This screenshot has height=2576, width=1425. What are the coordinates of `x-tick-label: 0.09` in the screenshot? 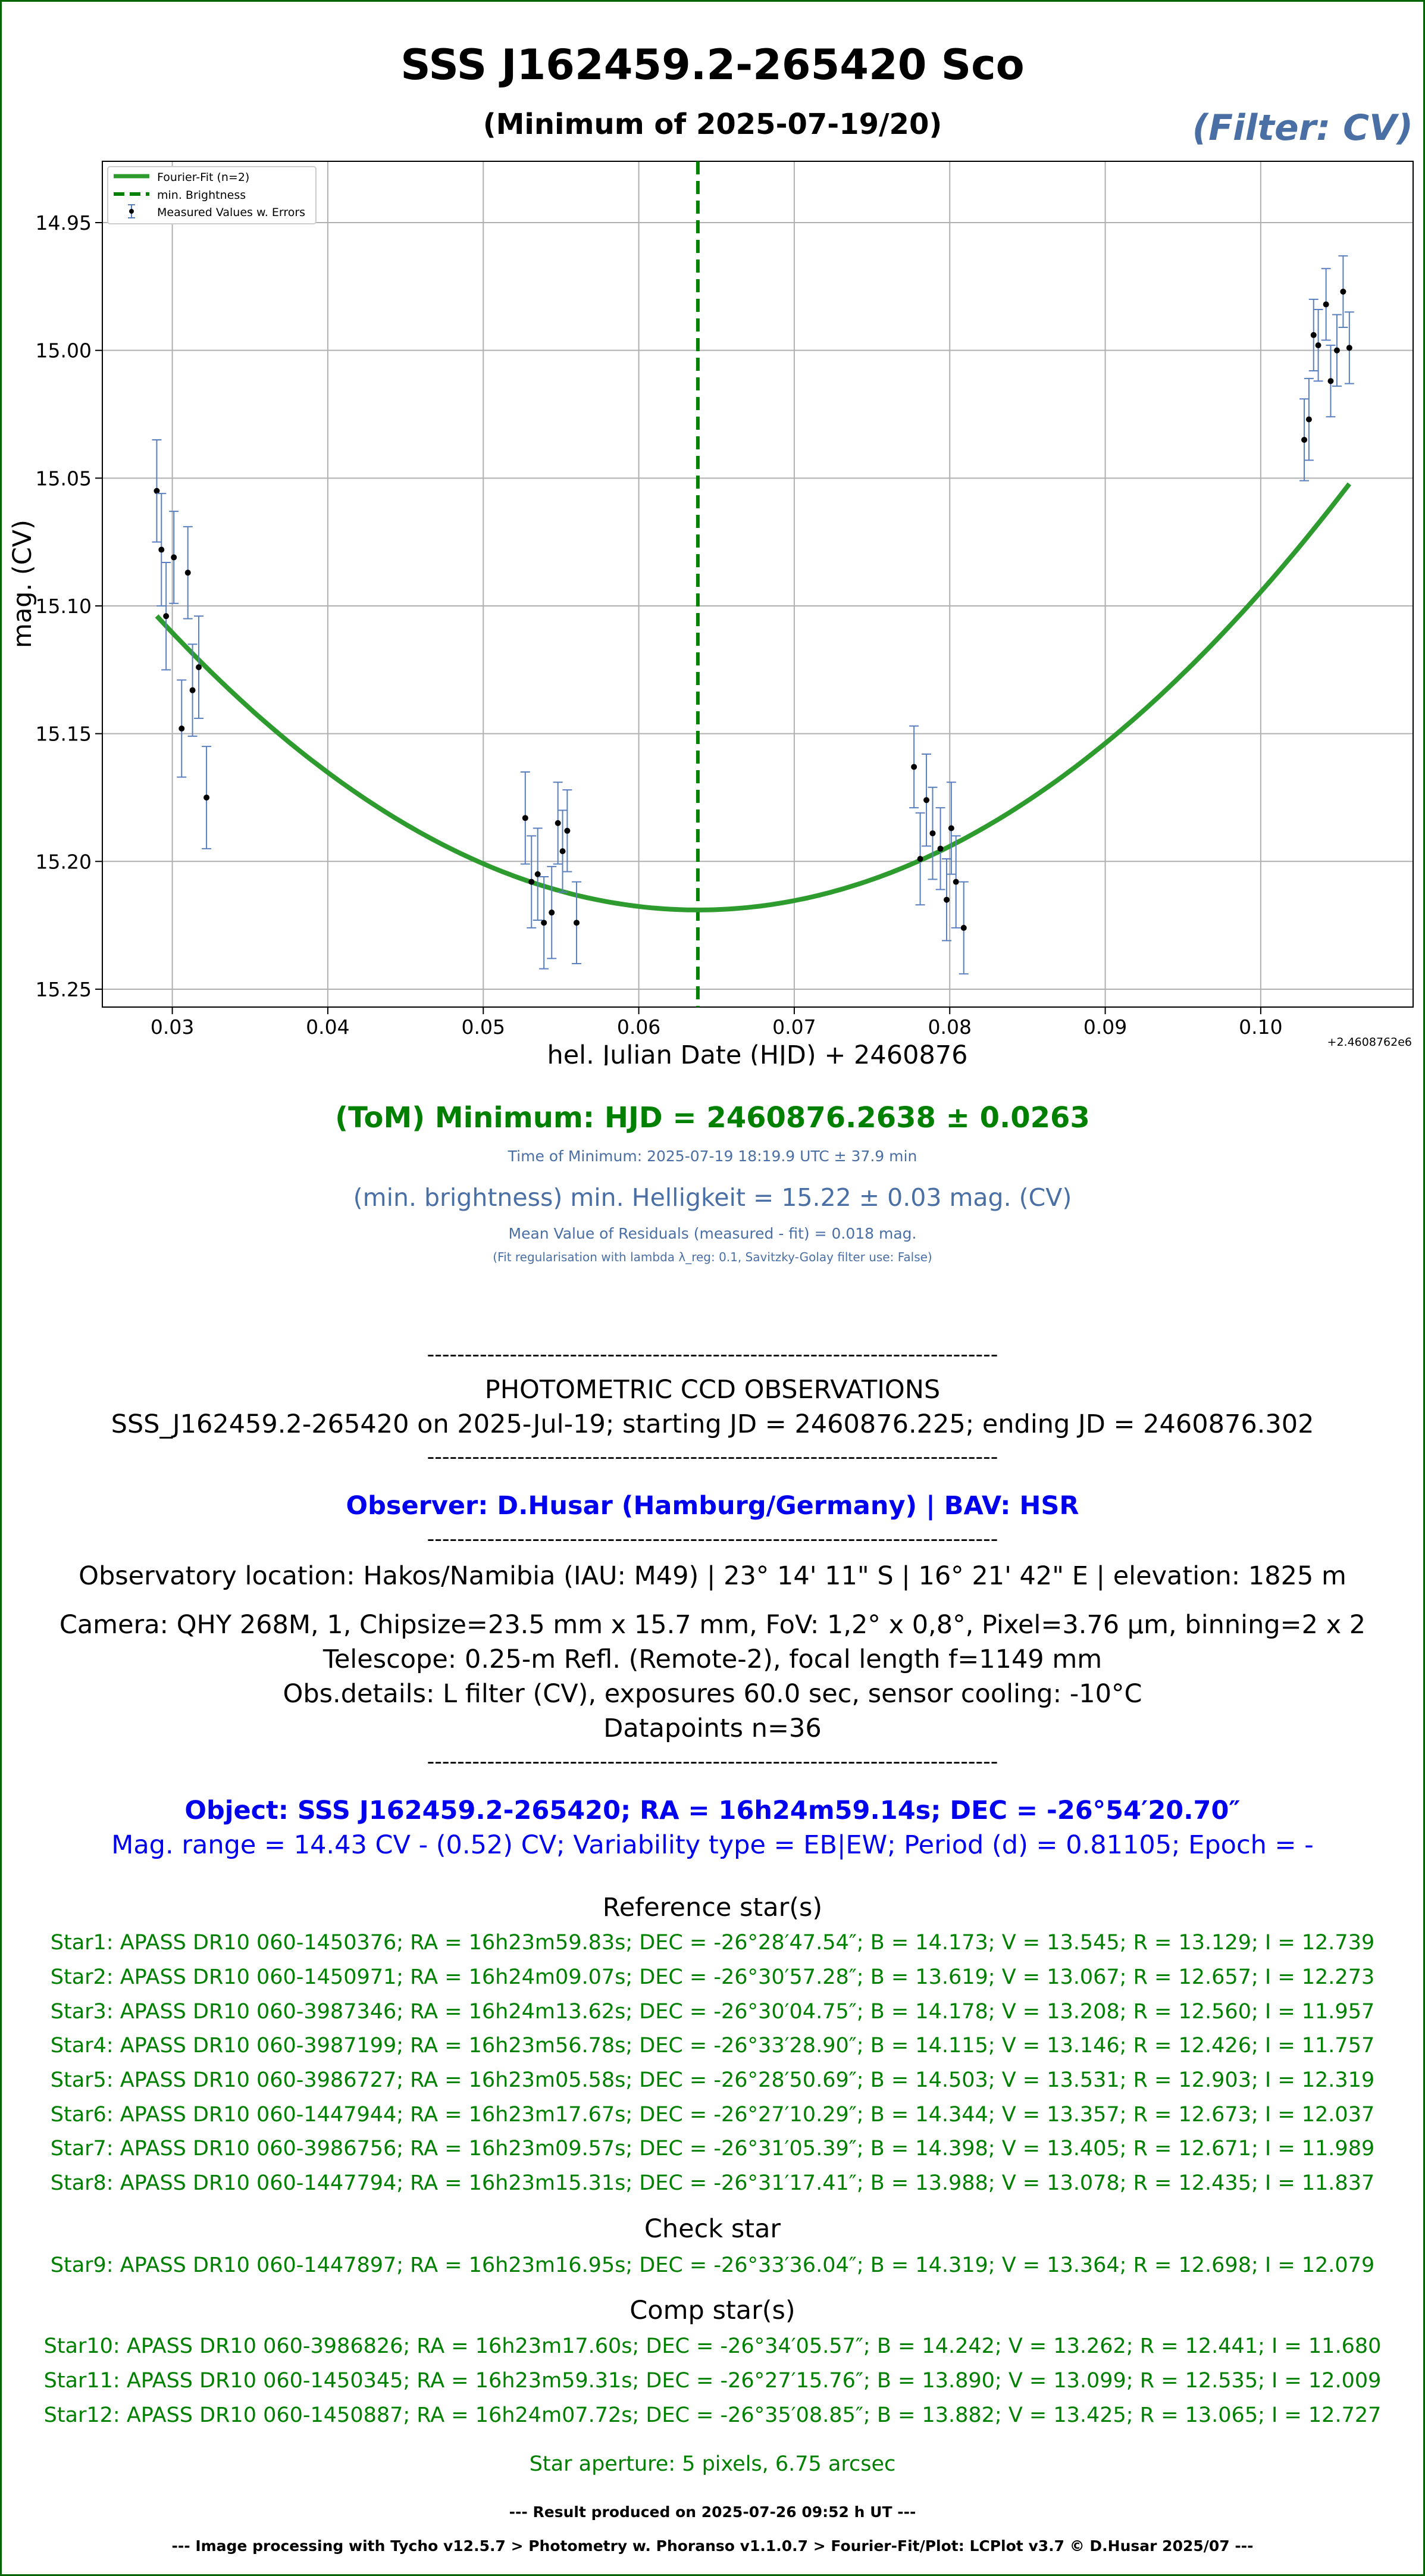 It's located at (1105, 1027).